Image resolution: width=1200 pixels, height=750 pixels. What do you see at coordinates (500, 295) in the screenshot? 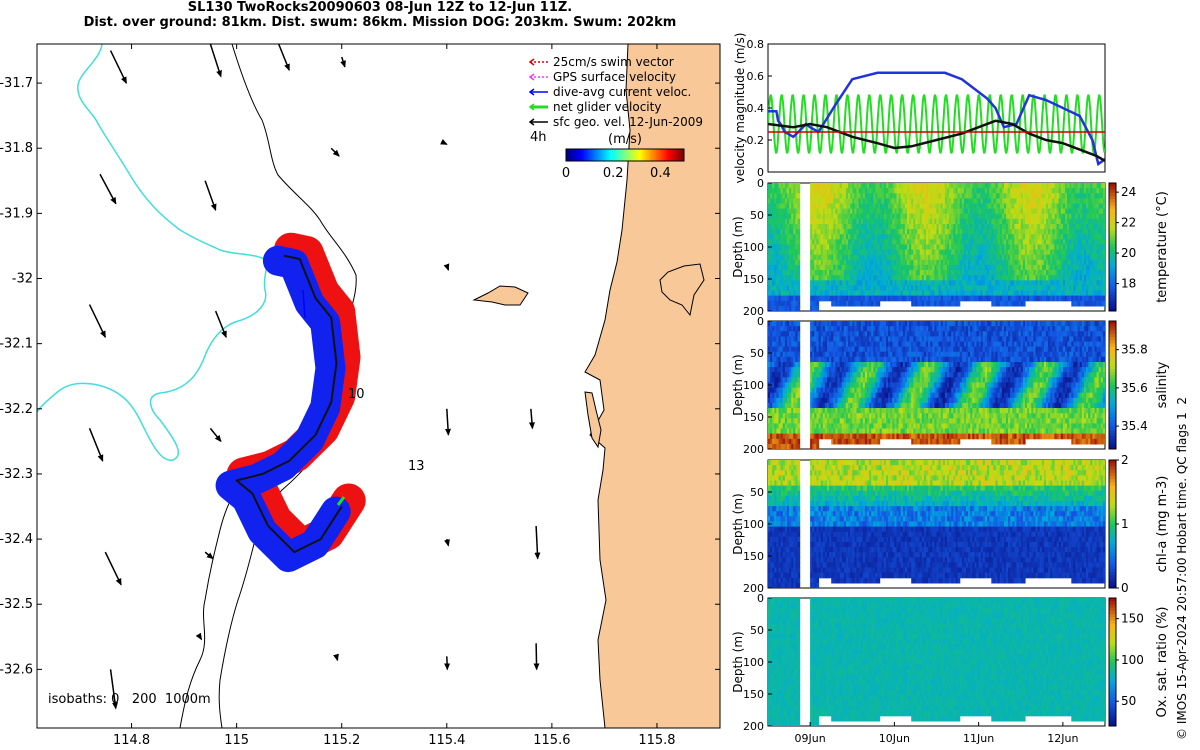
I see `rottnest-island` at bounding box center [500, 295].